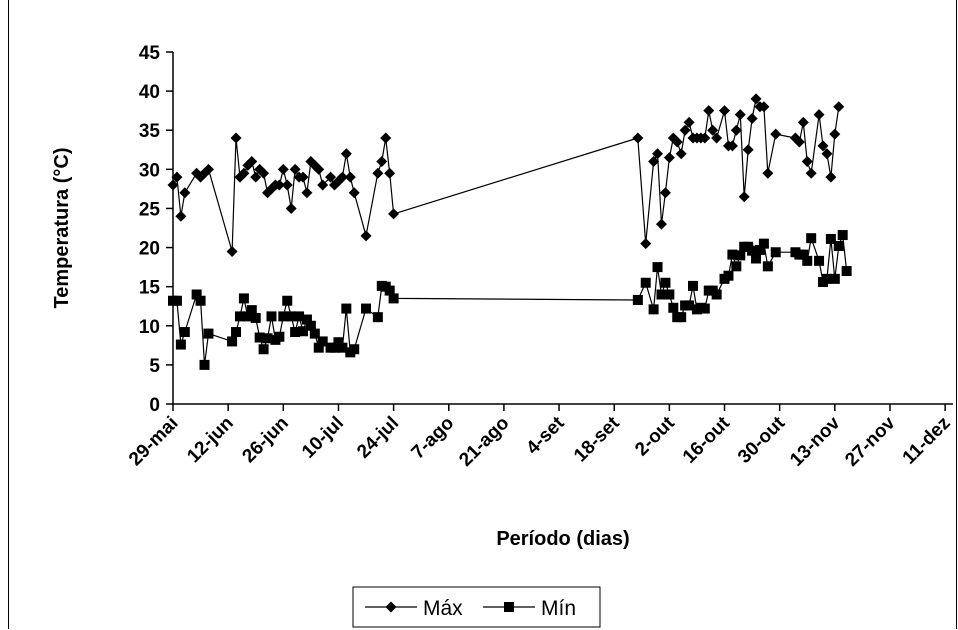  I want to click on x-tick-label: 24-jul, so click(378, 438).